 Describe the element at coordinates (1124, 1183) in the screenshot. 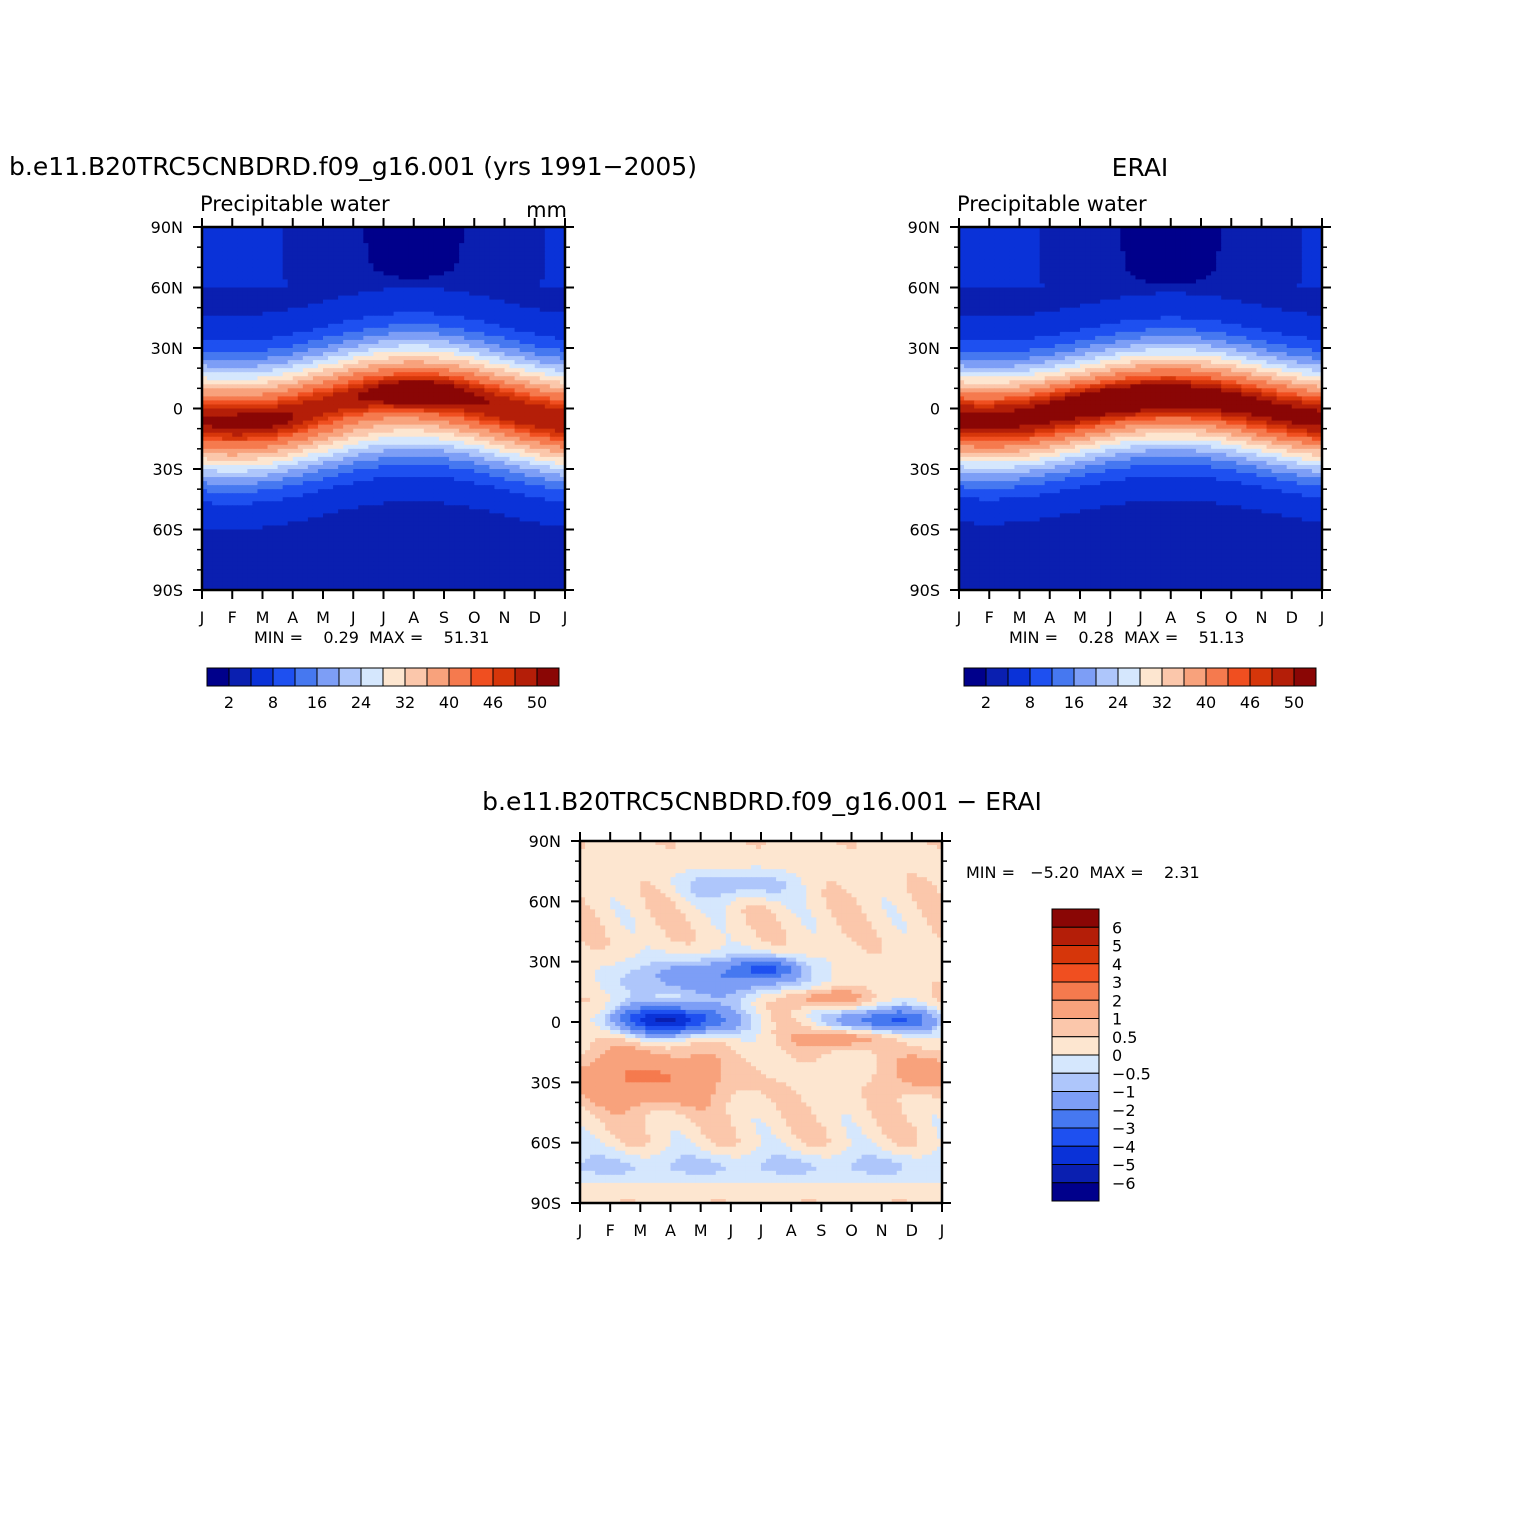

I see `difference-colorbar-label: −6` at that location.